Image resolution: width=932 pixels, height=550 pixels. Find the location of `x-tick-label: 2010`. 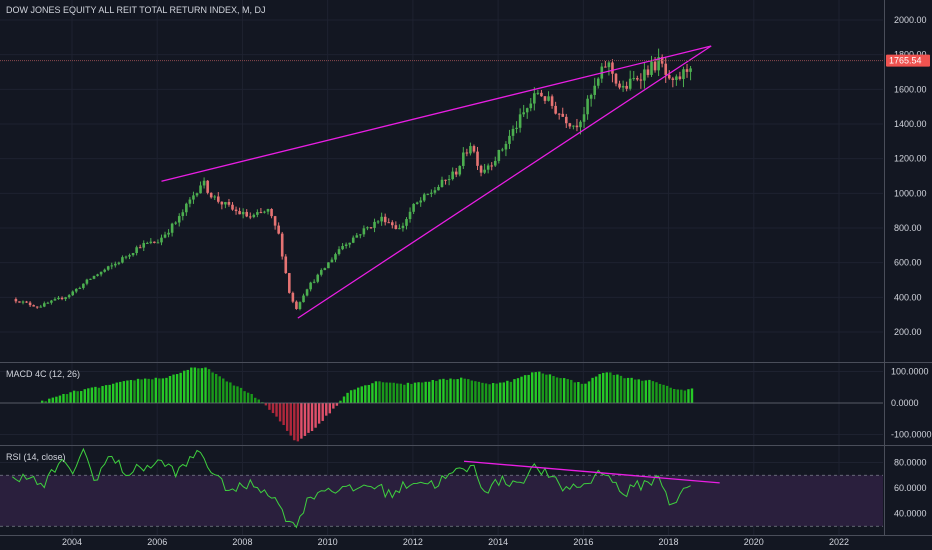

x-tick-label: 2010 is located at coordinates (328, 542).